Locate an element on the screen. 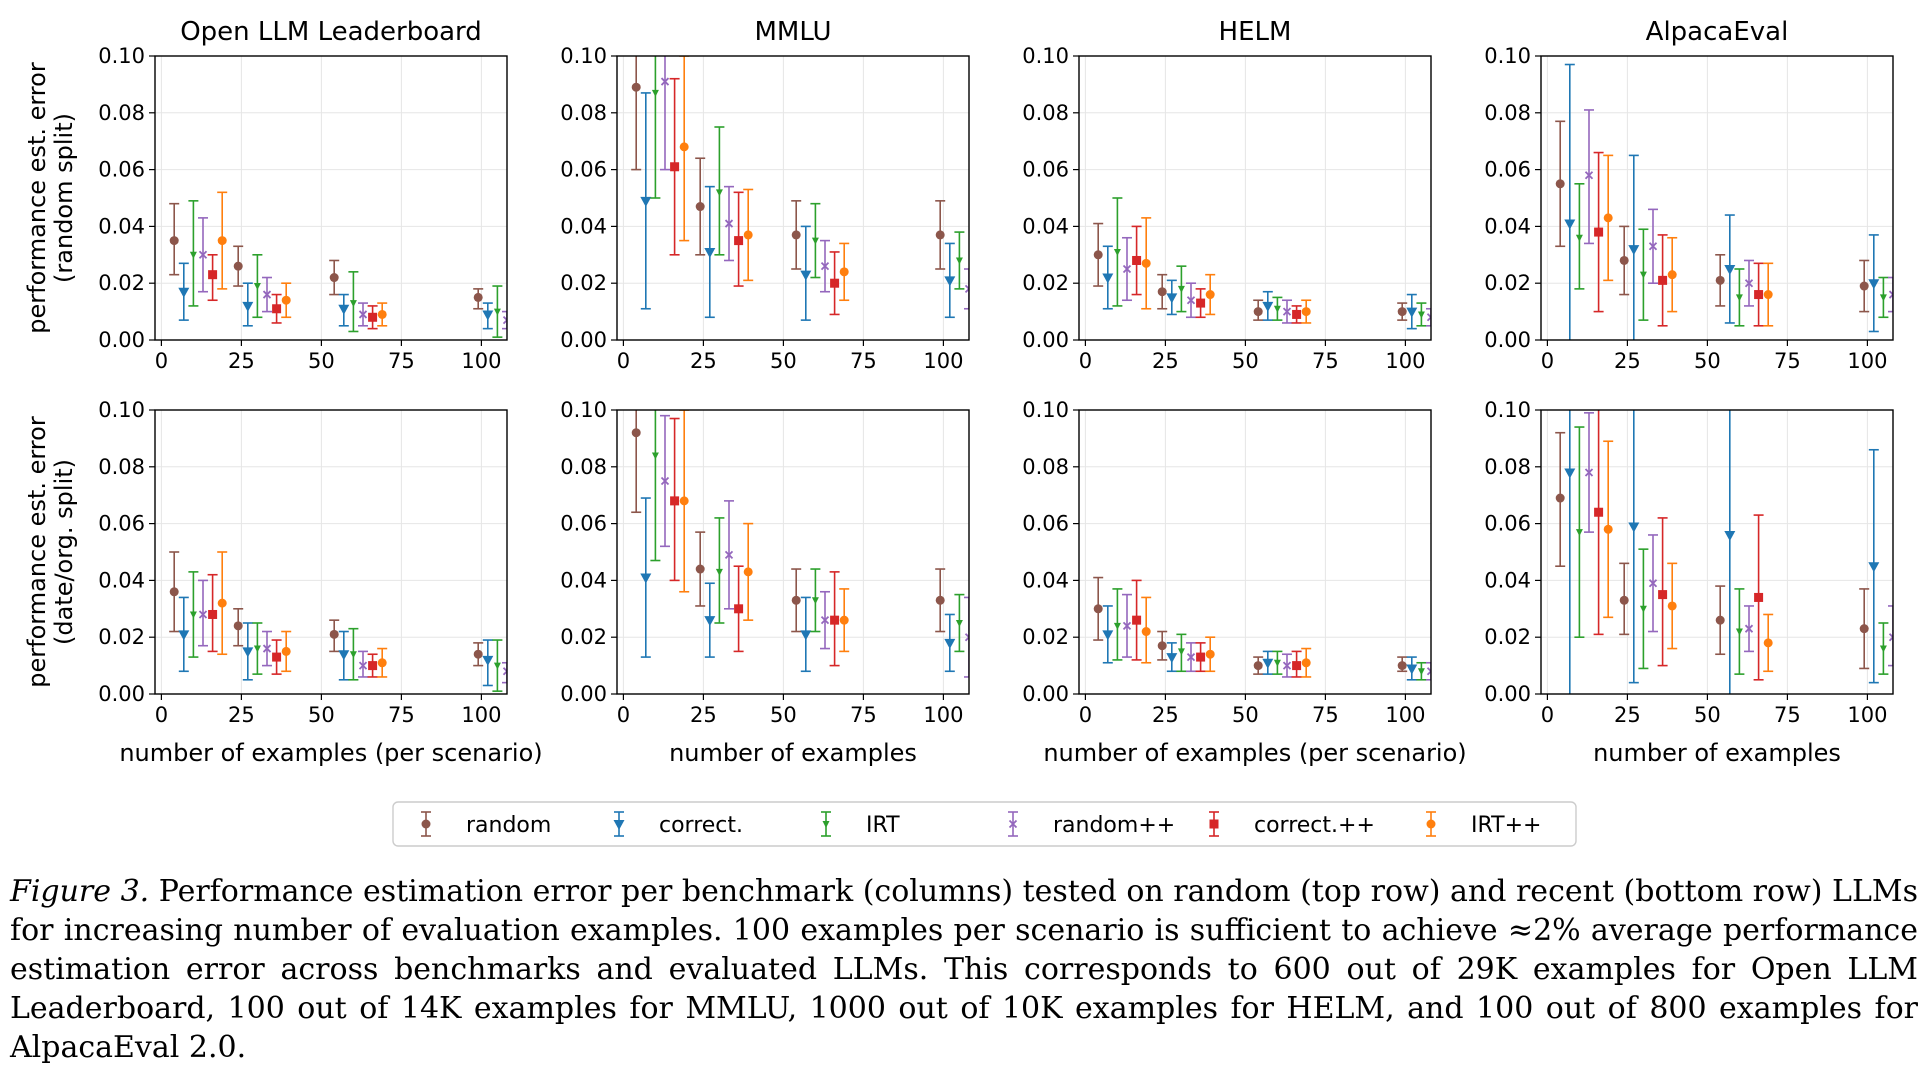  legend-label-irt-pp: IRT++ is located at coordinates (1506, 825).